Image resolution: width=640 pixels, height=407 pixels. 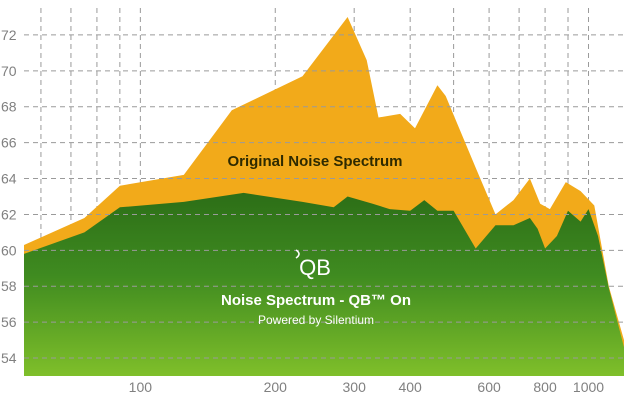 I want to click on powered-by-label: Powered by Silentium, so click(x=316, y=320).